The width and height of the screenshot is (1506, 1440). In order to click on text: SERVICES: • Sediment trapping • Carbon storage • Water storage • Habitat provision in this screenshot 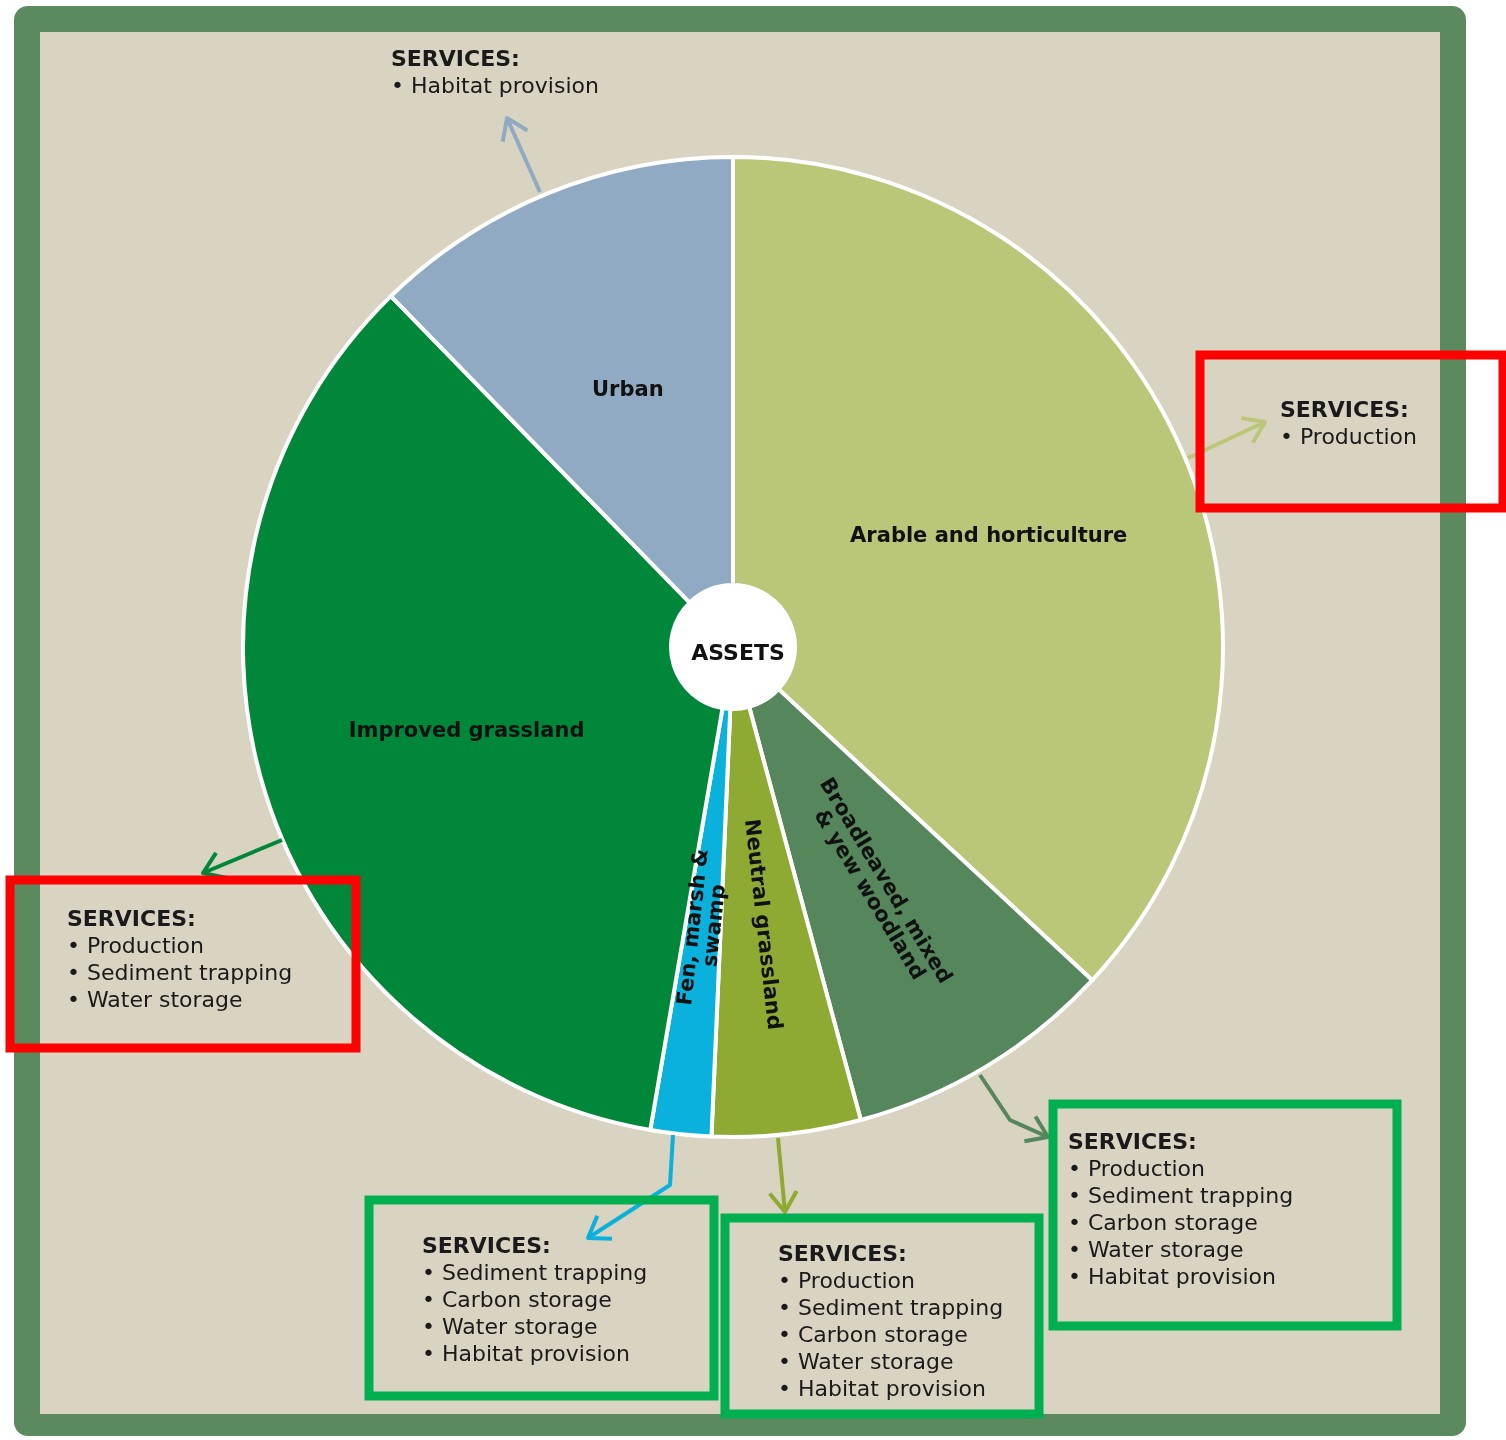, I will do `click(535, 1299)`.